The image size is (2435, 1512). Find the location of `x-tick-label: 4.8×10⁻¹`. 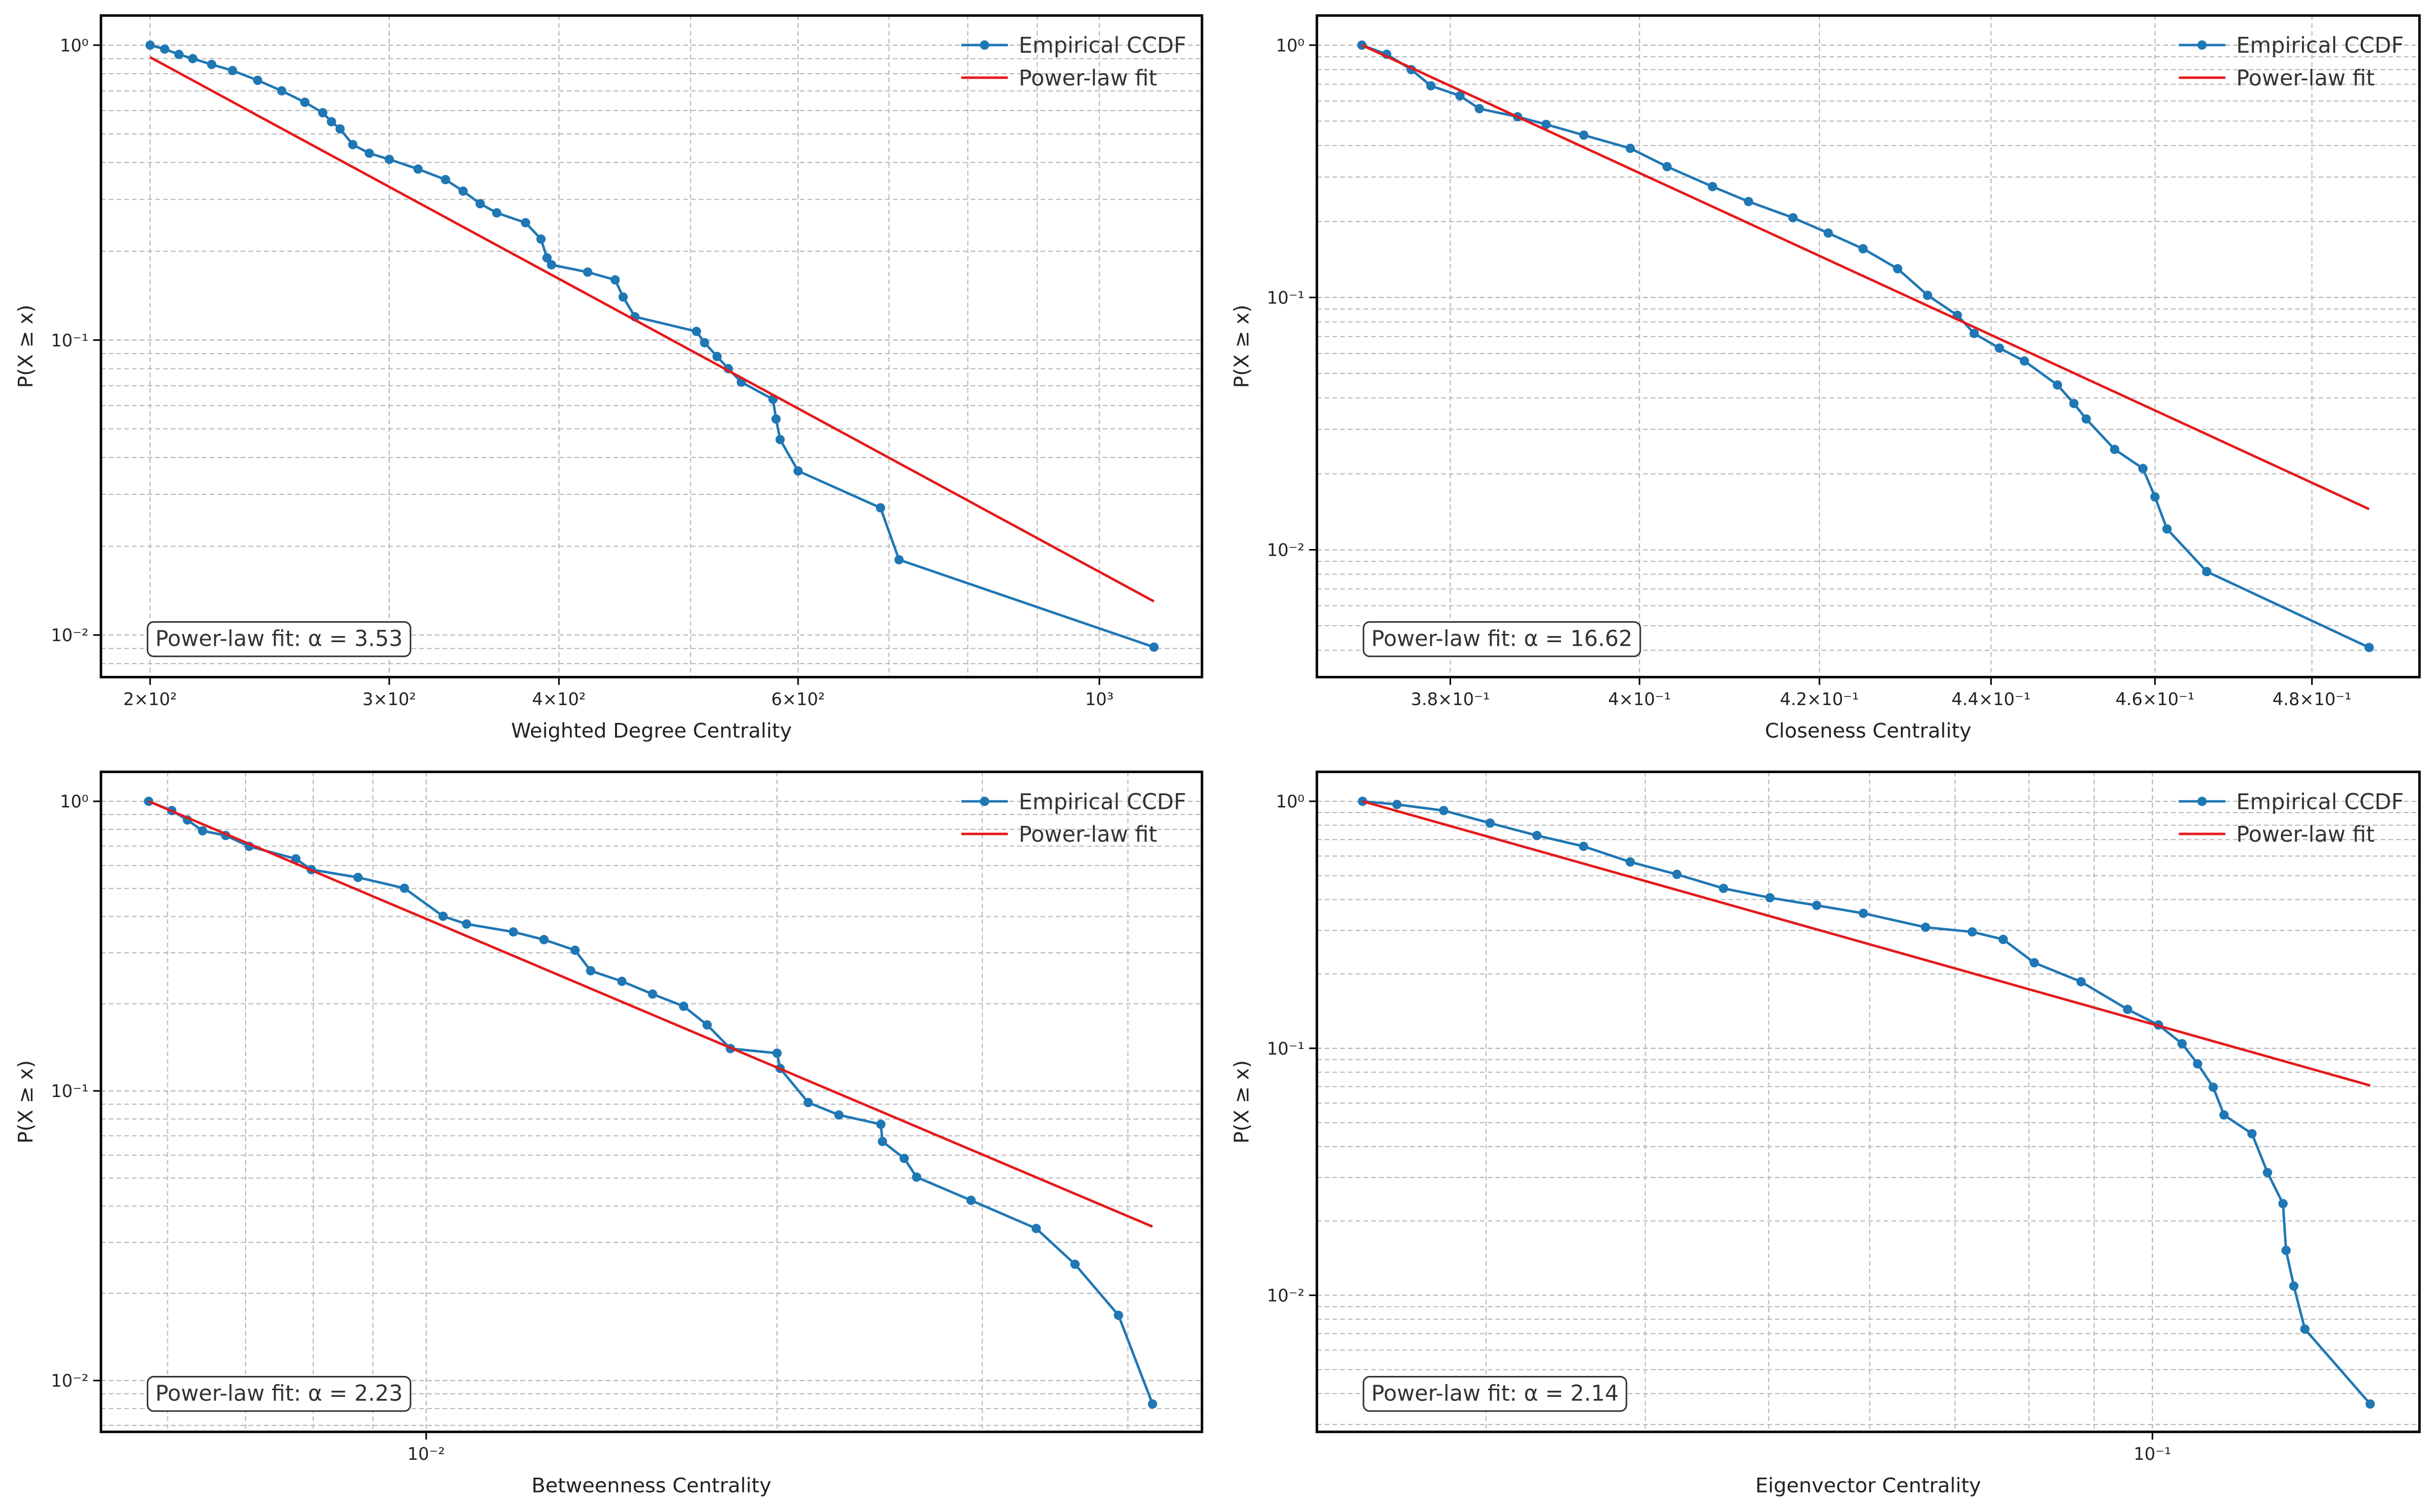

x-tick-label: 4.8×10⁻¹ is located at coordinates (2312, 699).